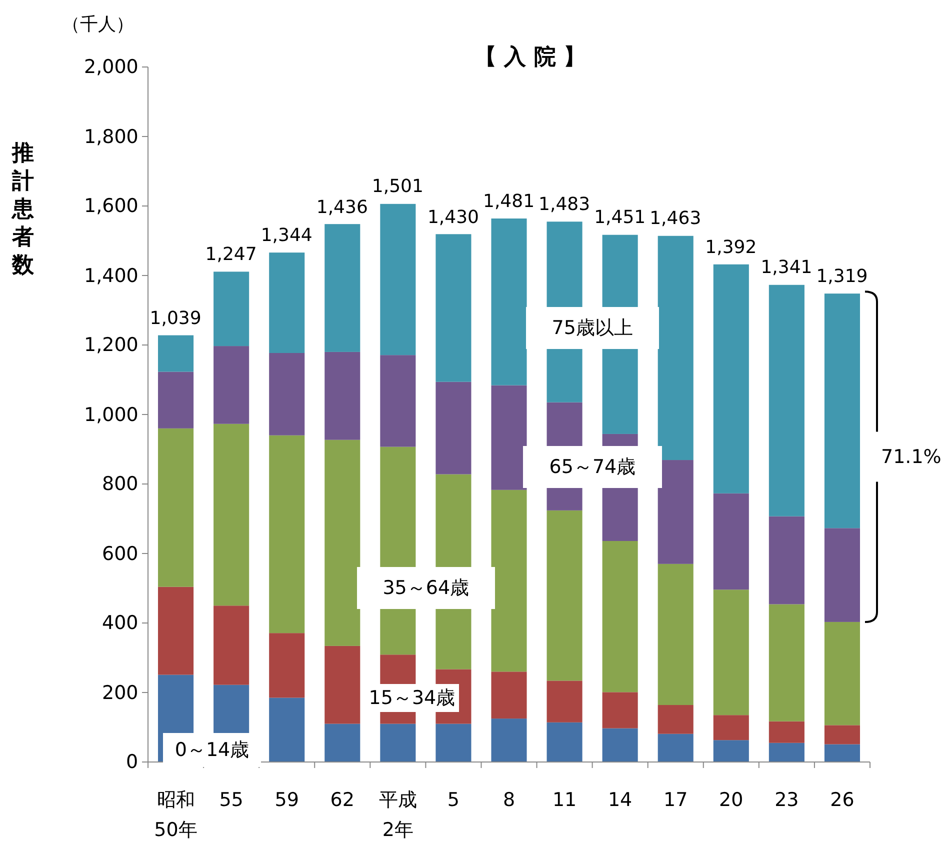  What do you see at coordinates (120, 484) in the screenshot?
I see `y-tick-label: 800` at bounding box center [120, 484].